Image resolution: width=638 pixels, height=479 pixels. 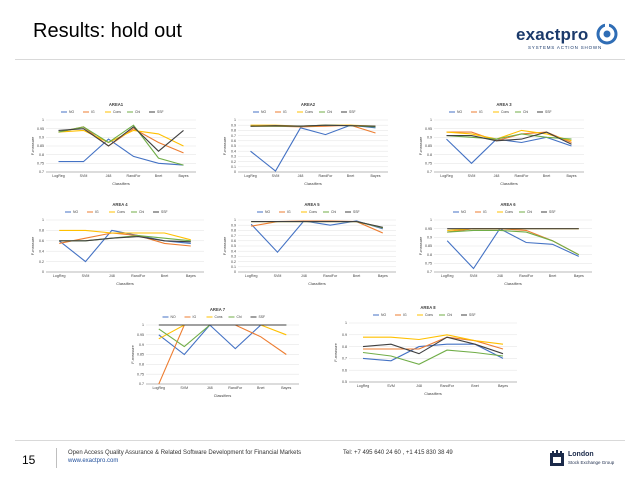 What do you see at coordinates (320, 440) in the screenshot?
I see `footer-divider` at bounding box center [320, 440].